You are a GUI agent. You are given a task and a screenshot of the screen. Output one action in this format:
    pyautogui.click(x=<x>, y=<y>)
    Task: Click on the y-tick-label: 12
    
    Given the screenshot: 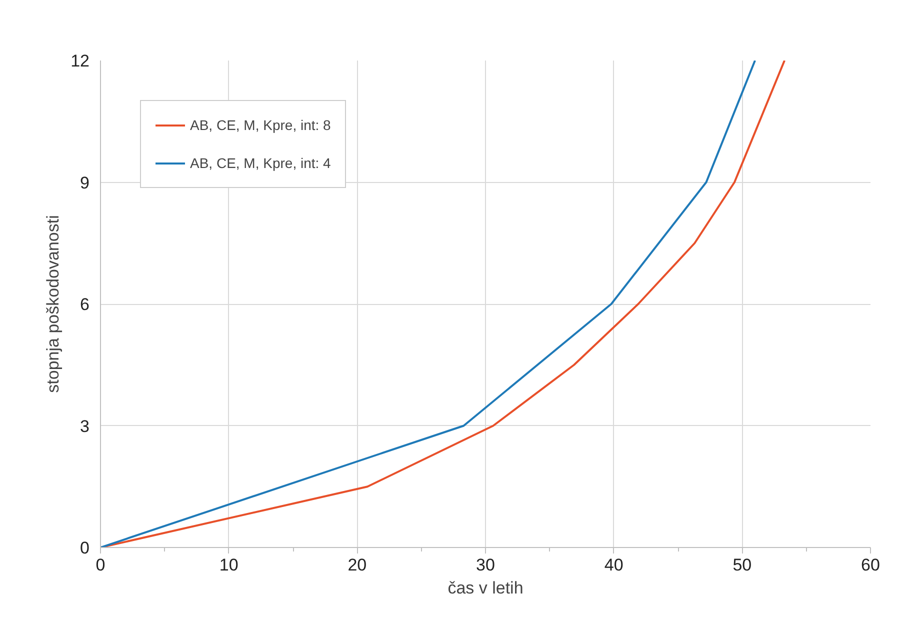 What is the action you would take?
    pyautogui.click(x=80, y=61)
    